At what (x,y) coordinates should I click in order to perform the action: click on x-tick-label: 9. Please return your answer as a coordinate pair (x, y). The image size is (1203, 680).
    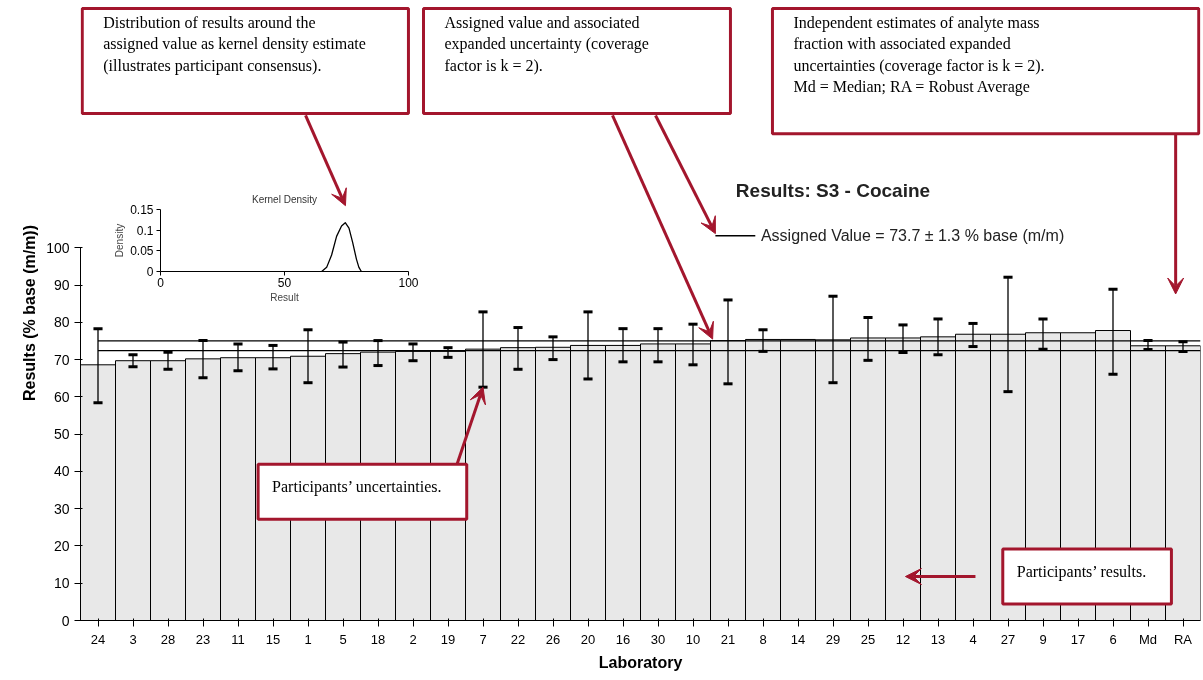
    Looking at the image, I should click on (1043, 639).